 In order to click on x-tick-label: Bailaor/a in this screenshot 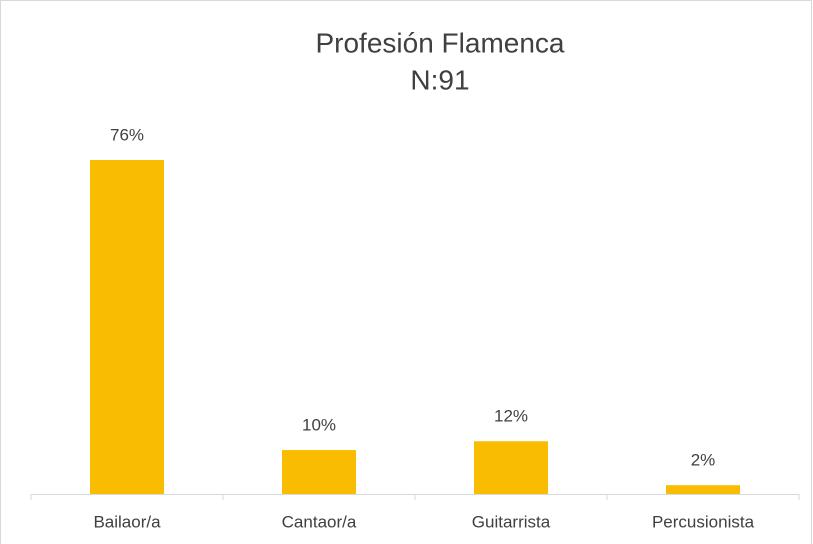, I will do `click(127, 521)`.